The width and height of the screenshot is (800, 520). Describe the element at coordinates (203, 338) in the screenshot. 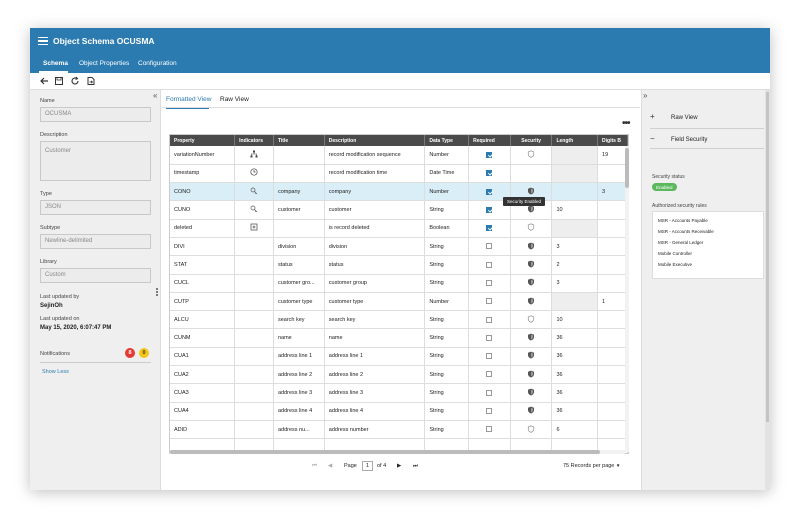

I see `cell-property: CUNM` at that location.